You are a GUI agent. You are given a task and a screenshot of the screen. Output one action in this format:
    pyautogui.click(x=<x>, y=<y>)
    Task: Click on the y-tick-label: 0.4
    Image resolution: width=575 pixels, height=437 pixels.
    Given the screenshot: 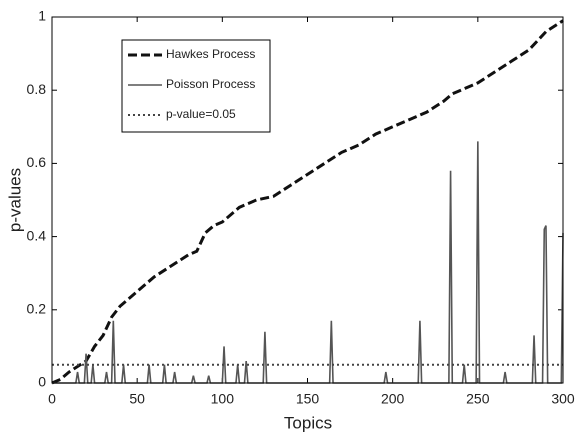 What is the action you would take?
    pyautogui.click(x=37, y=235)
    